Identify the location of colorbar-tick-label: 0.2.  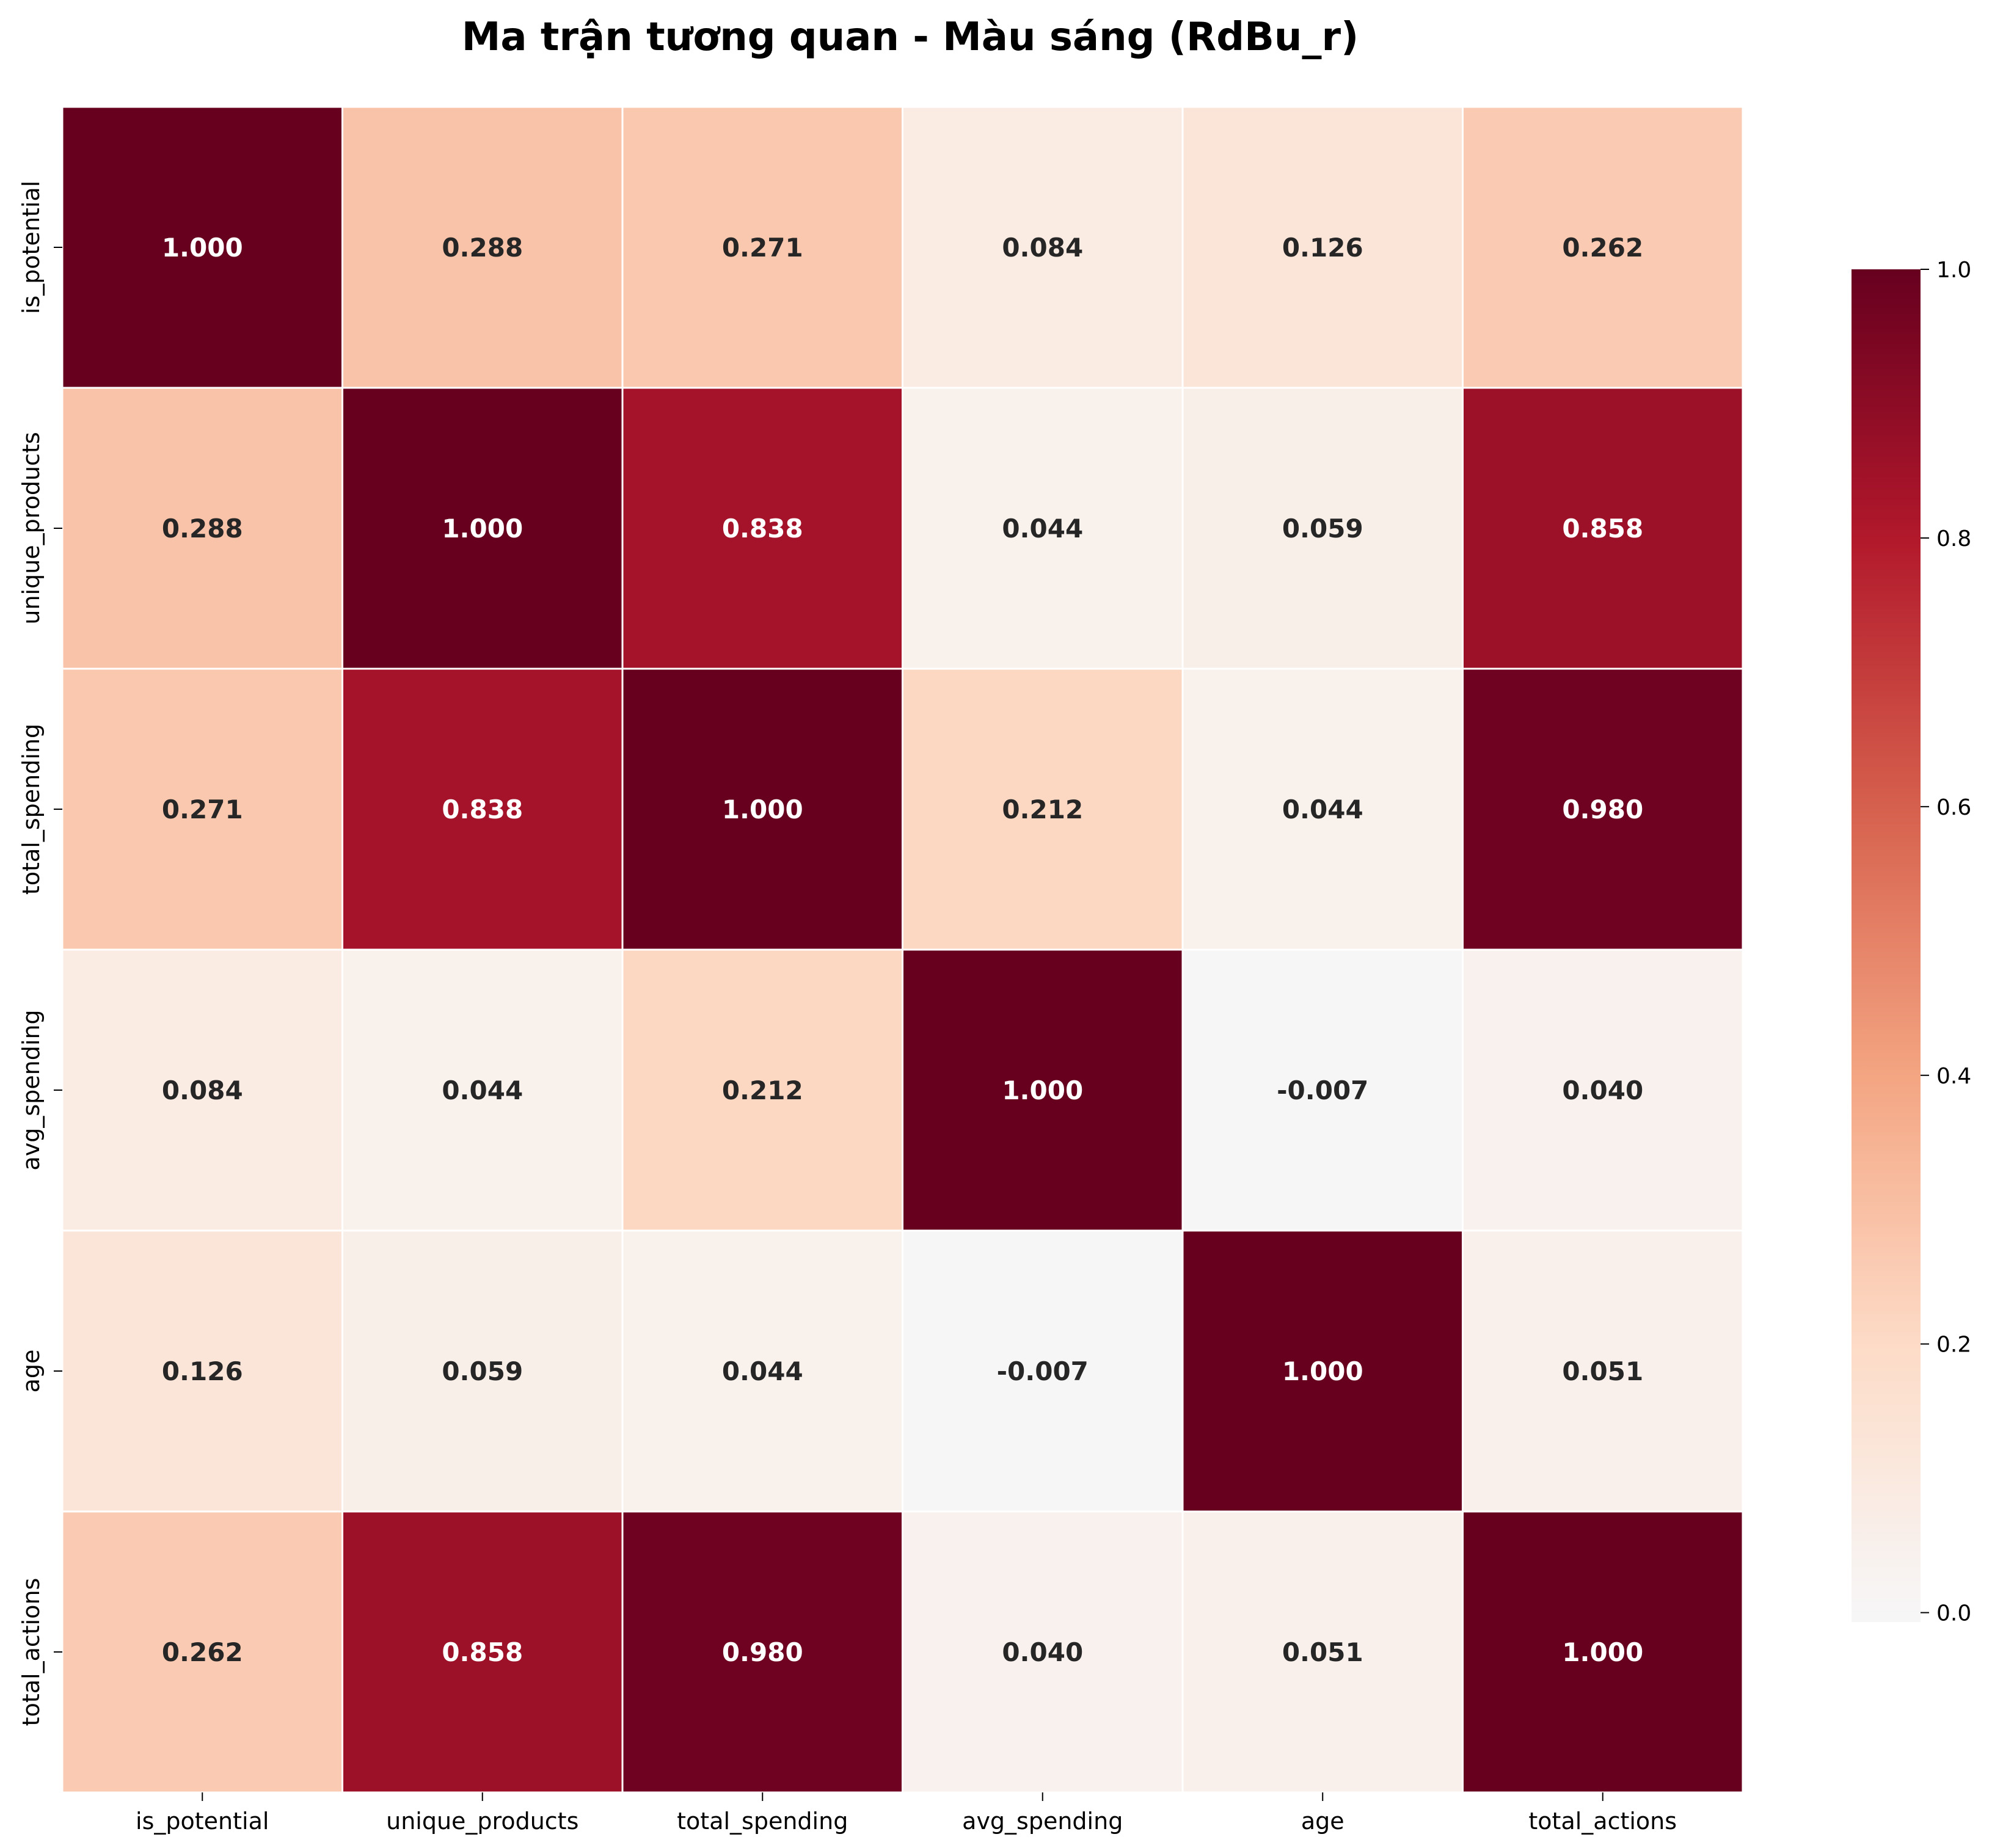
(1953, 1345).